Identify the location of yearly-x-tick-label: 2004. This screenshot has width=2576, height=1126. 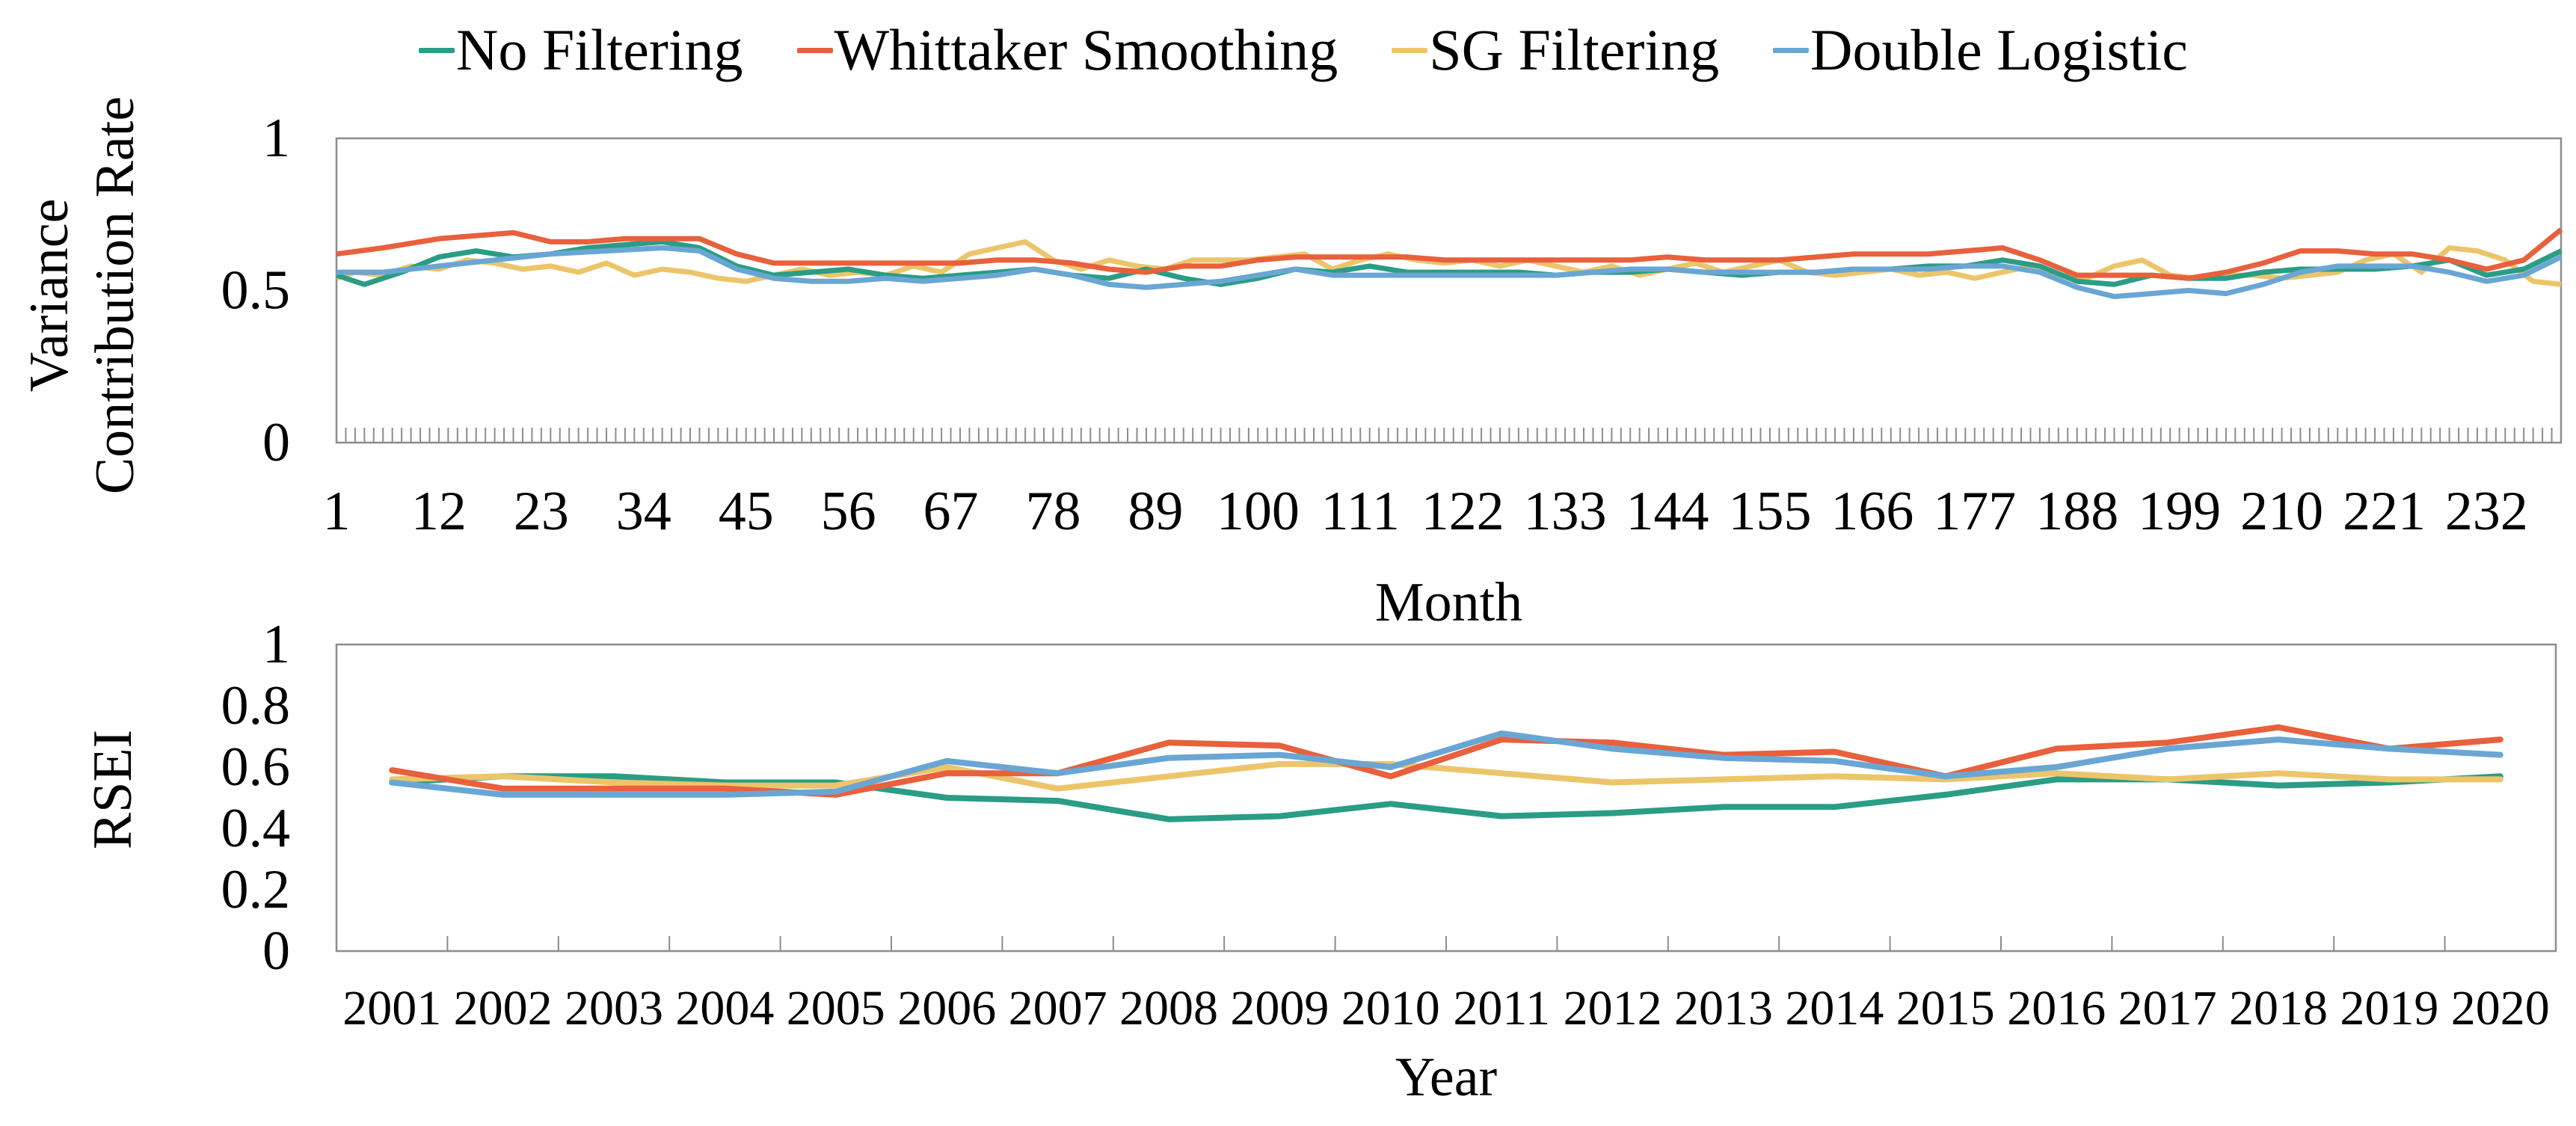
(724, 1008).